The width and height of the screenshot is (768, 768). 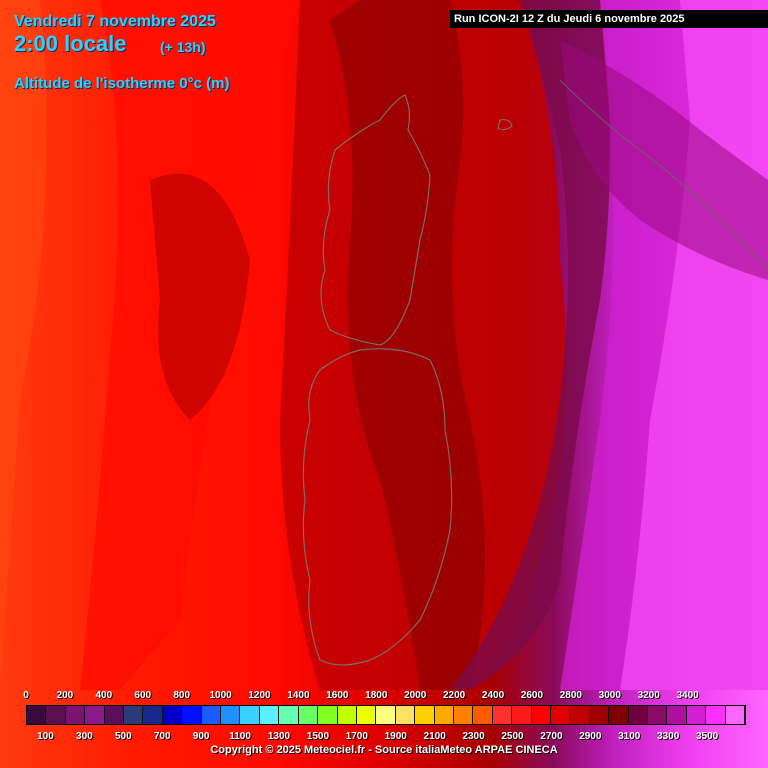 What do you see at coordinates (629, 736) in the screenshot?
I see `legend-tick-bottom: 3100` at bounding box center [629, 736].